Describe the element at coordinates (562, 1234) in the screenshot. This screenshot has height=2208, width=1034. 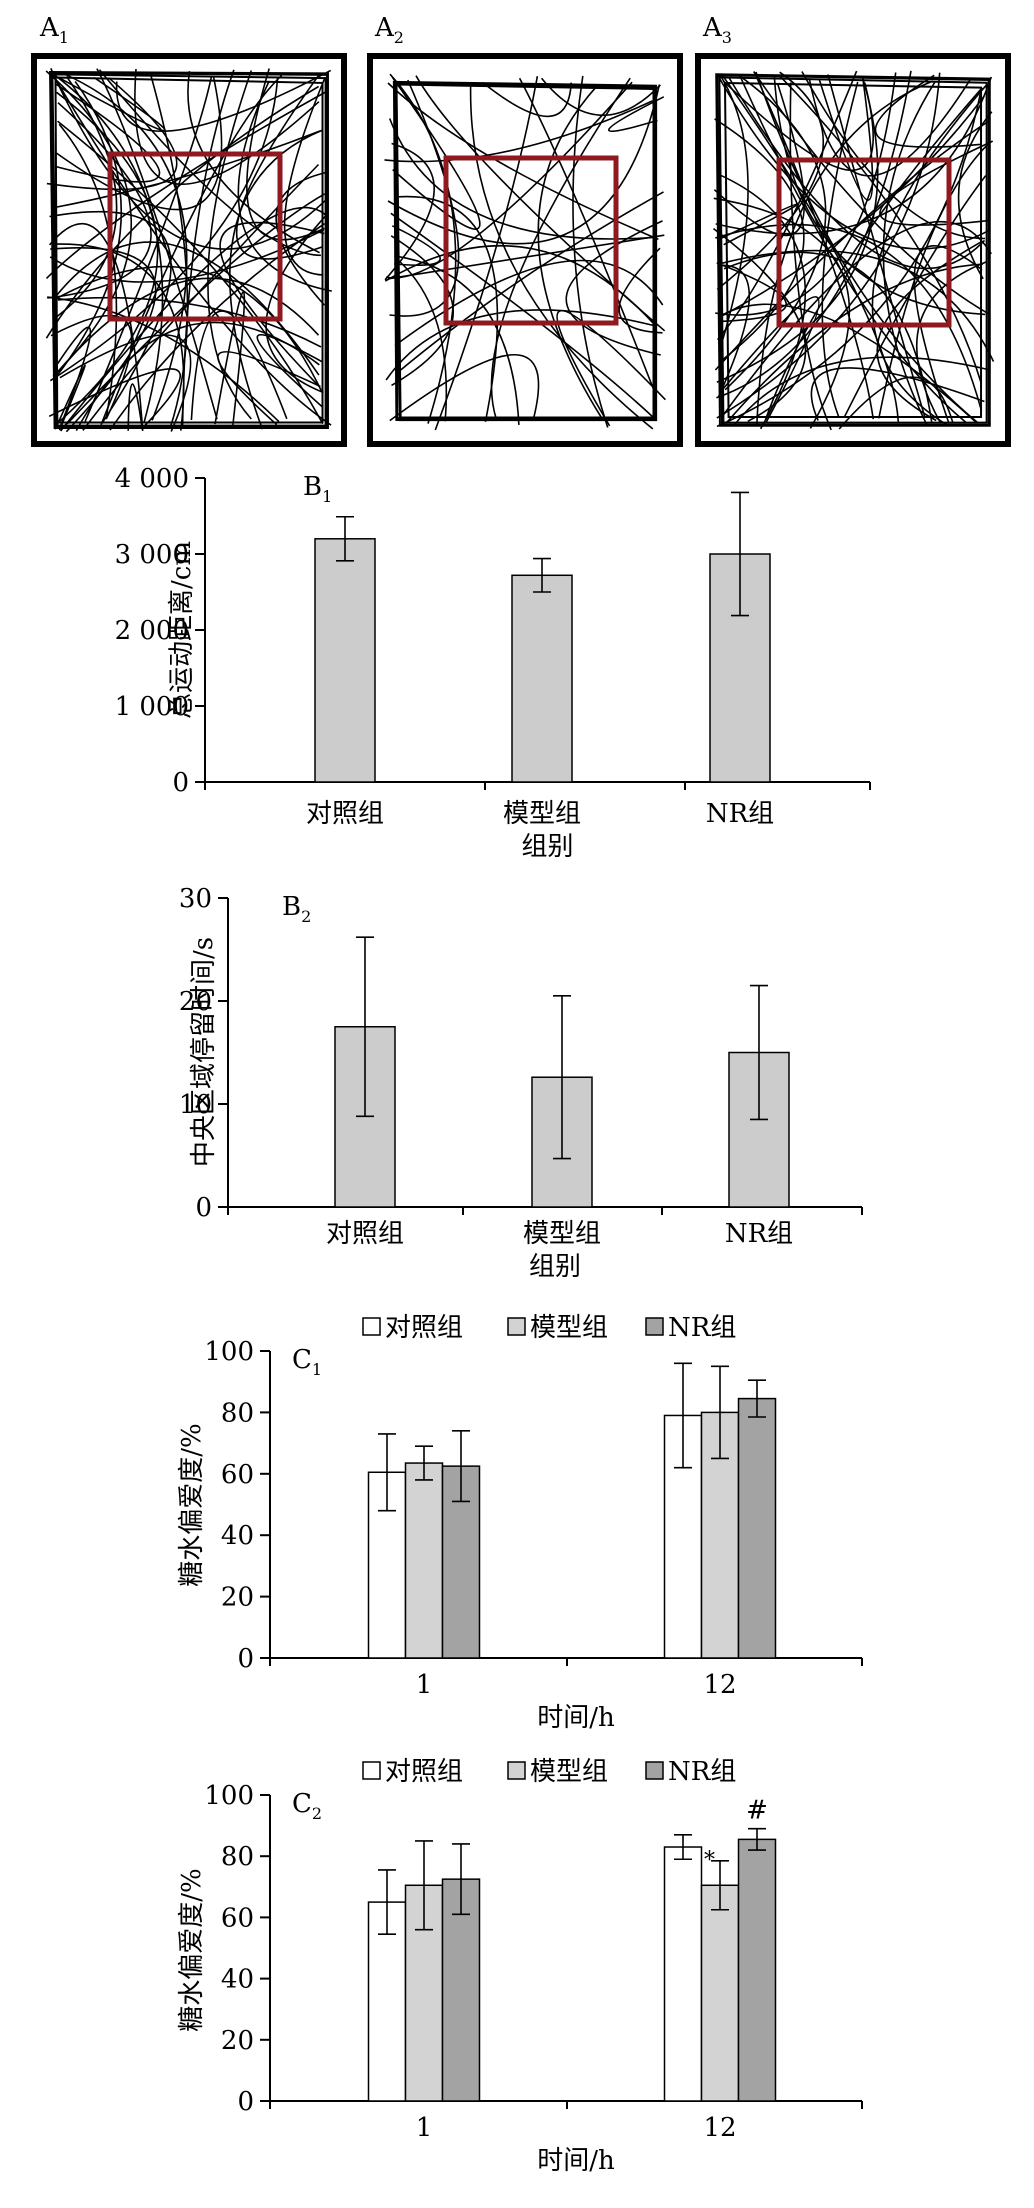
I see `x-tick-label: 模型组` at that location.